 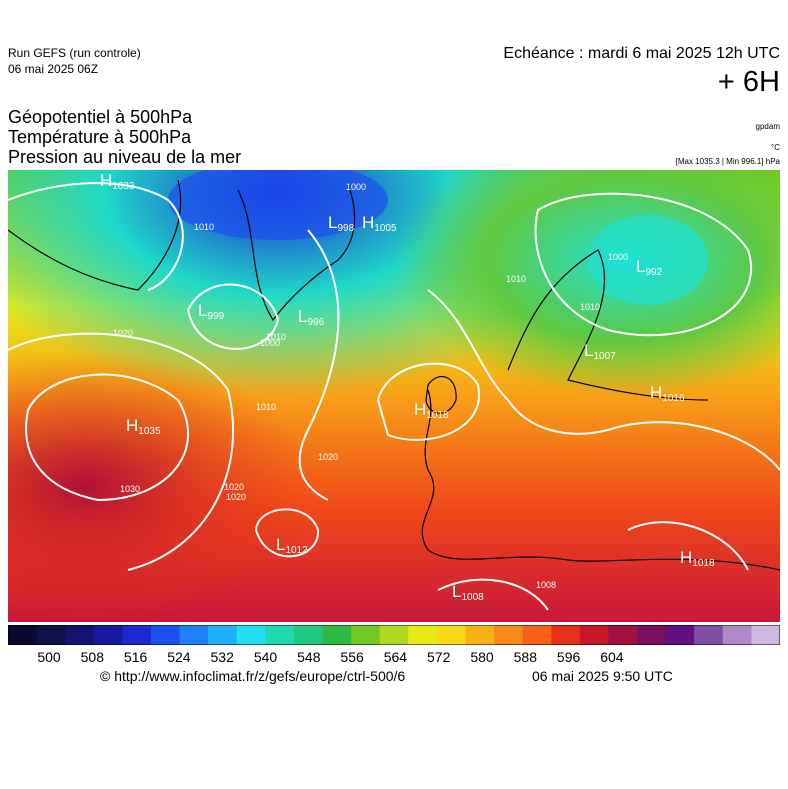 What do you see at coordinates (107, 437) in the screenshot?
I see `isobar-high-atlantic` at bounding box center [107, 437].